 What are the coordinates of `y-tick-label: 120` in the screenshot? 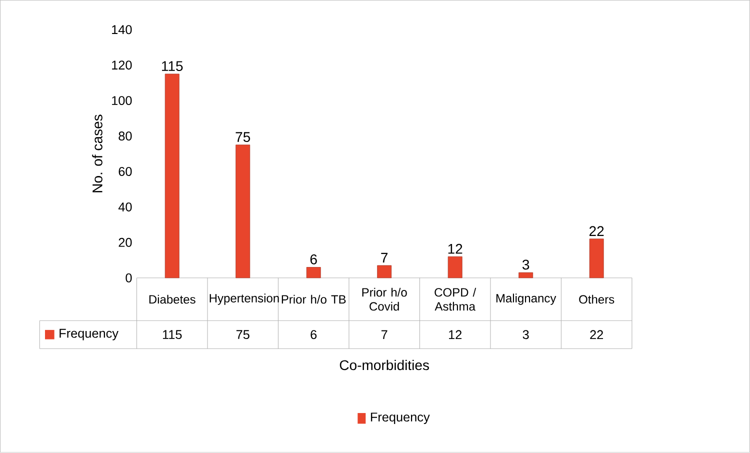 It's located at (122, 65).